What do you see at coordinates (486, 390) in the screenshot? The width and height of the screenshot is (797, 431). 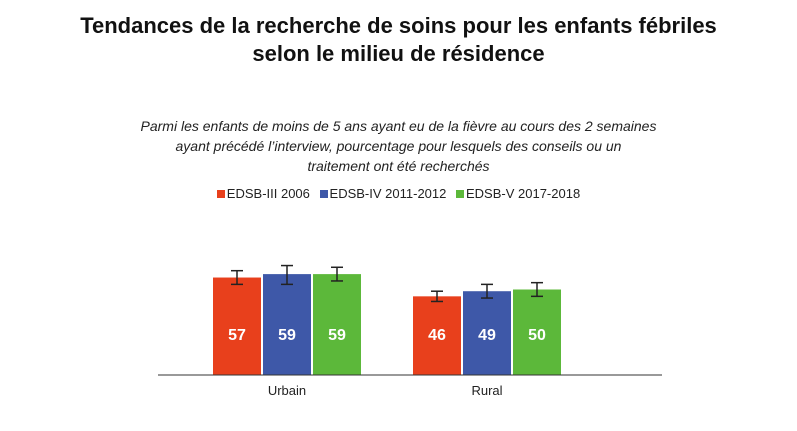 I see `category-label-rural: Rural` at bounding box center [486, 390].